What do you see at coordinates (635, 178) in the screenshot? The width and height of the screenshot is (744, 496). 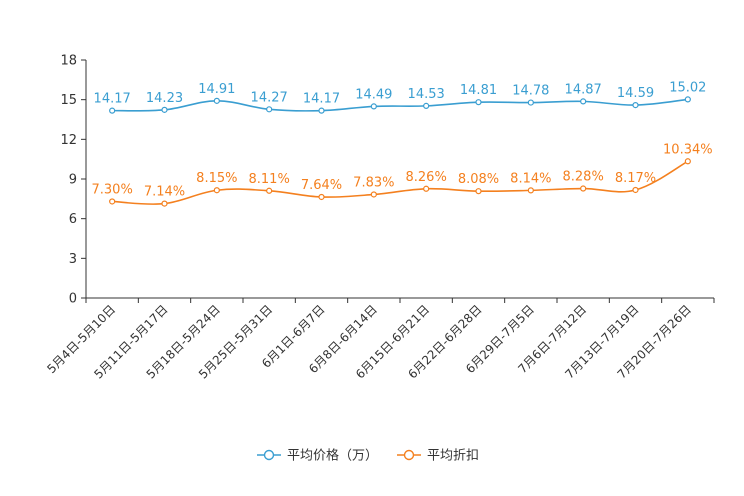 I see `data-label: 8.17%` at bounding box center [635, 178].